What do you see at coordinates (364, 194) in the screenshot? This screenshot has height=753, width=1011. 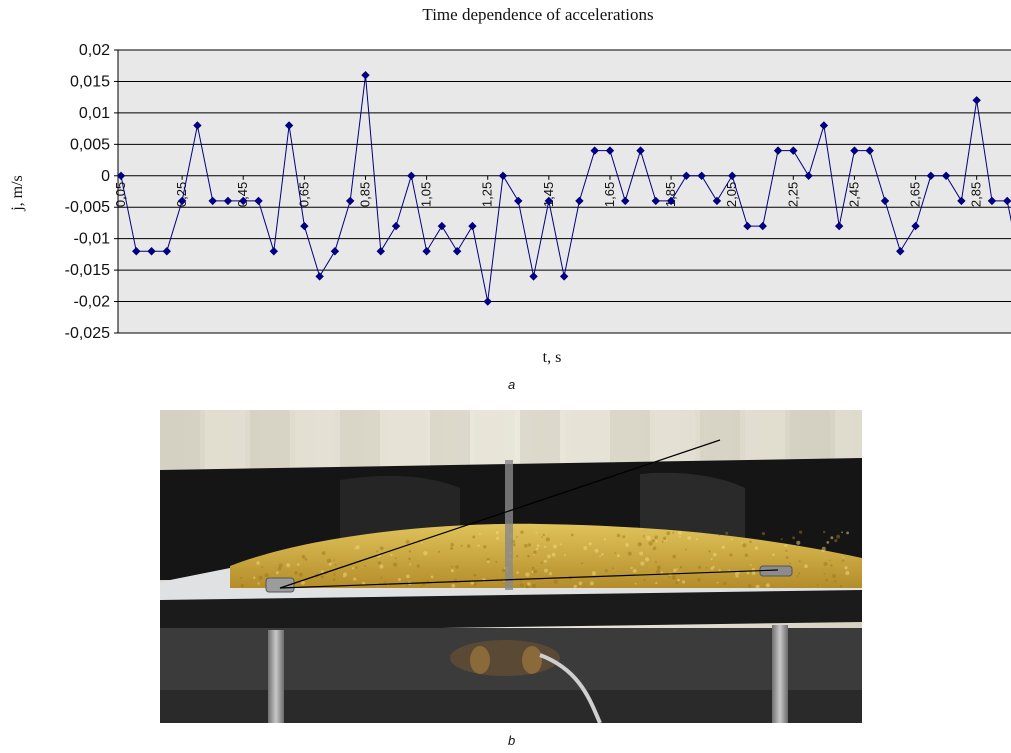 I see `x-tick-label: 0,85` at bounding box center [364, 194].